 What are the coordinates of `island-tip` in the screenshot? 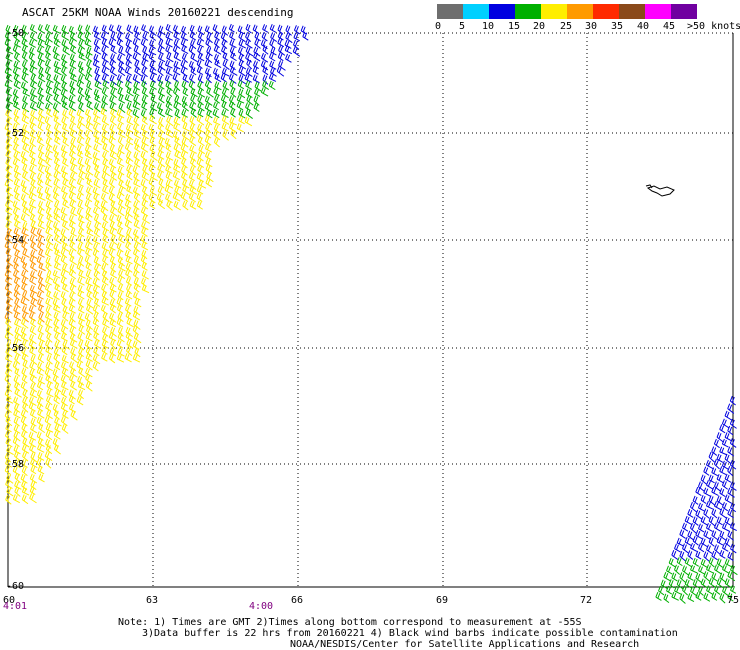 It's located at (649, 186).